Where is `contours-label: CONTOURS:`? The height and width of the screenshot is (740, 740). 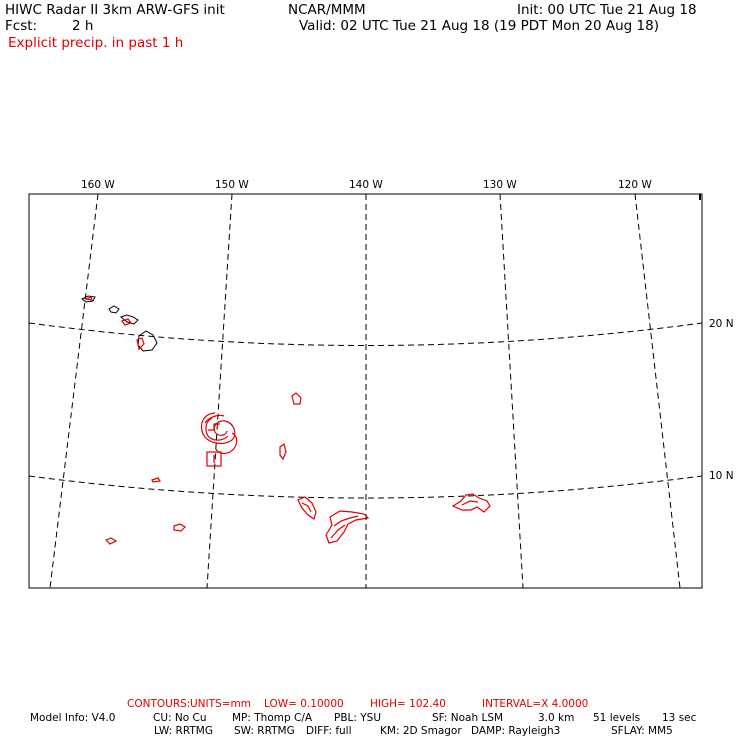
contours-label: CONTOURS: is located at coordinates (159, 704).